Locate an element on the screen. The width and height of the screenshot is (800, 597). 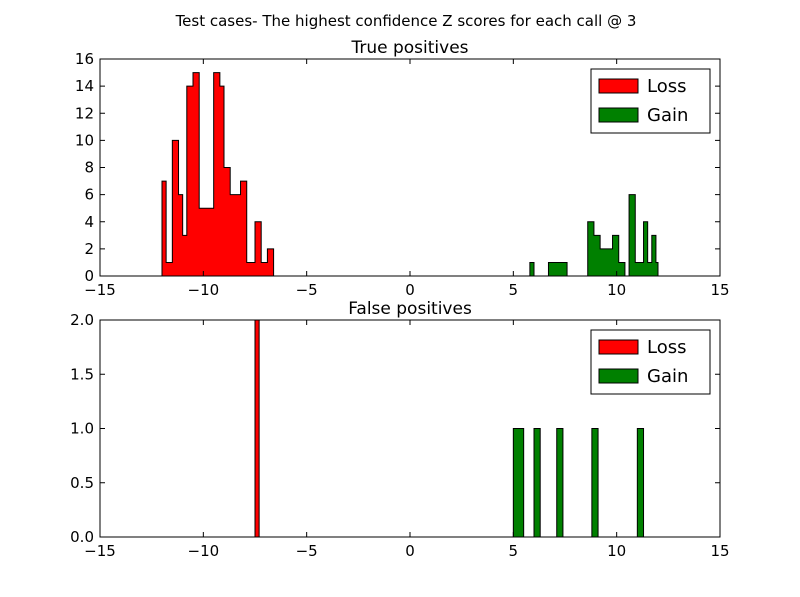
y-tick-label: 2 is located at coordinates (89, 249).